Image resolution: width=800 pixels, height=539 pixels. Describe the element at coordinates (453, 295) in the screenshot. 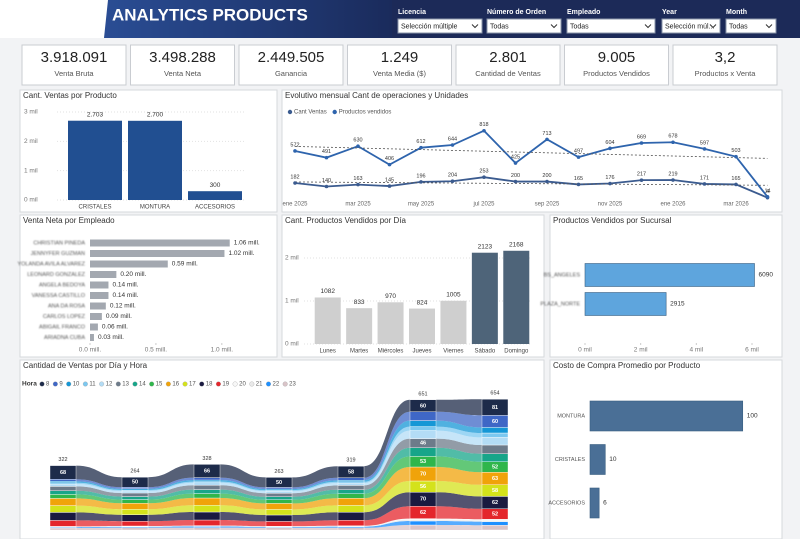

I see `value-label: 1005` at that location.